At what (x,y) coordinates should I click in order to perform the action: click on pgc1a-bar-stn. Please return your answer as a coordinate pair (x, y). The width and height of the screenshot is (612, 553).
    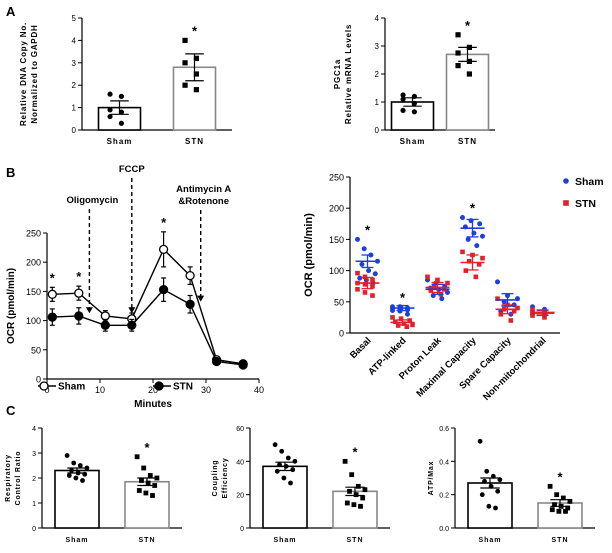
    Looking at the image, I should click on (467, 92).